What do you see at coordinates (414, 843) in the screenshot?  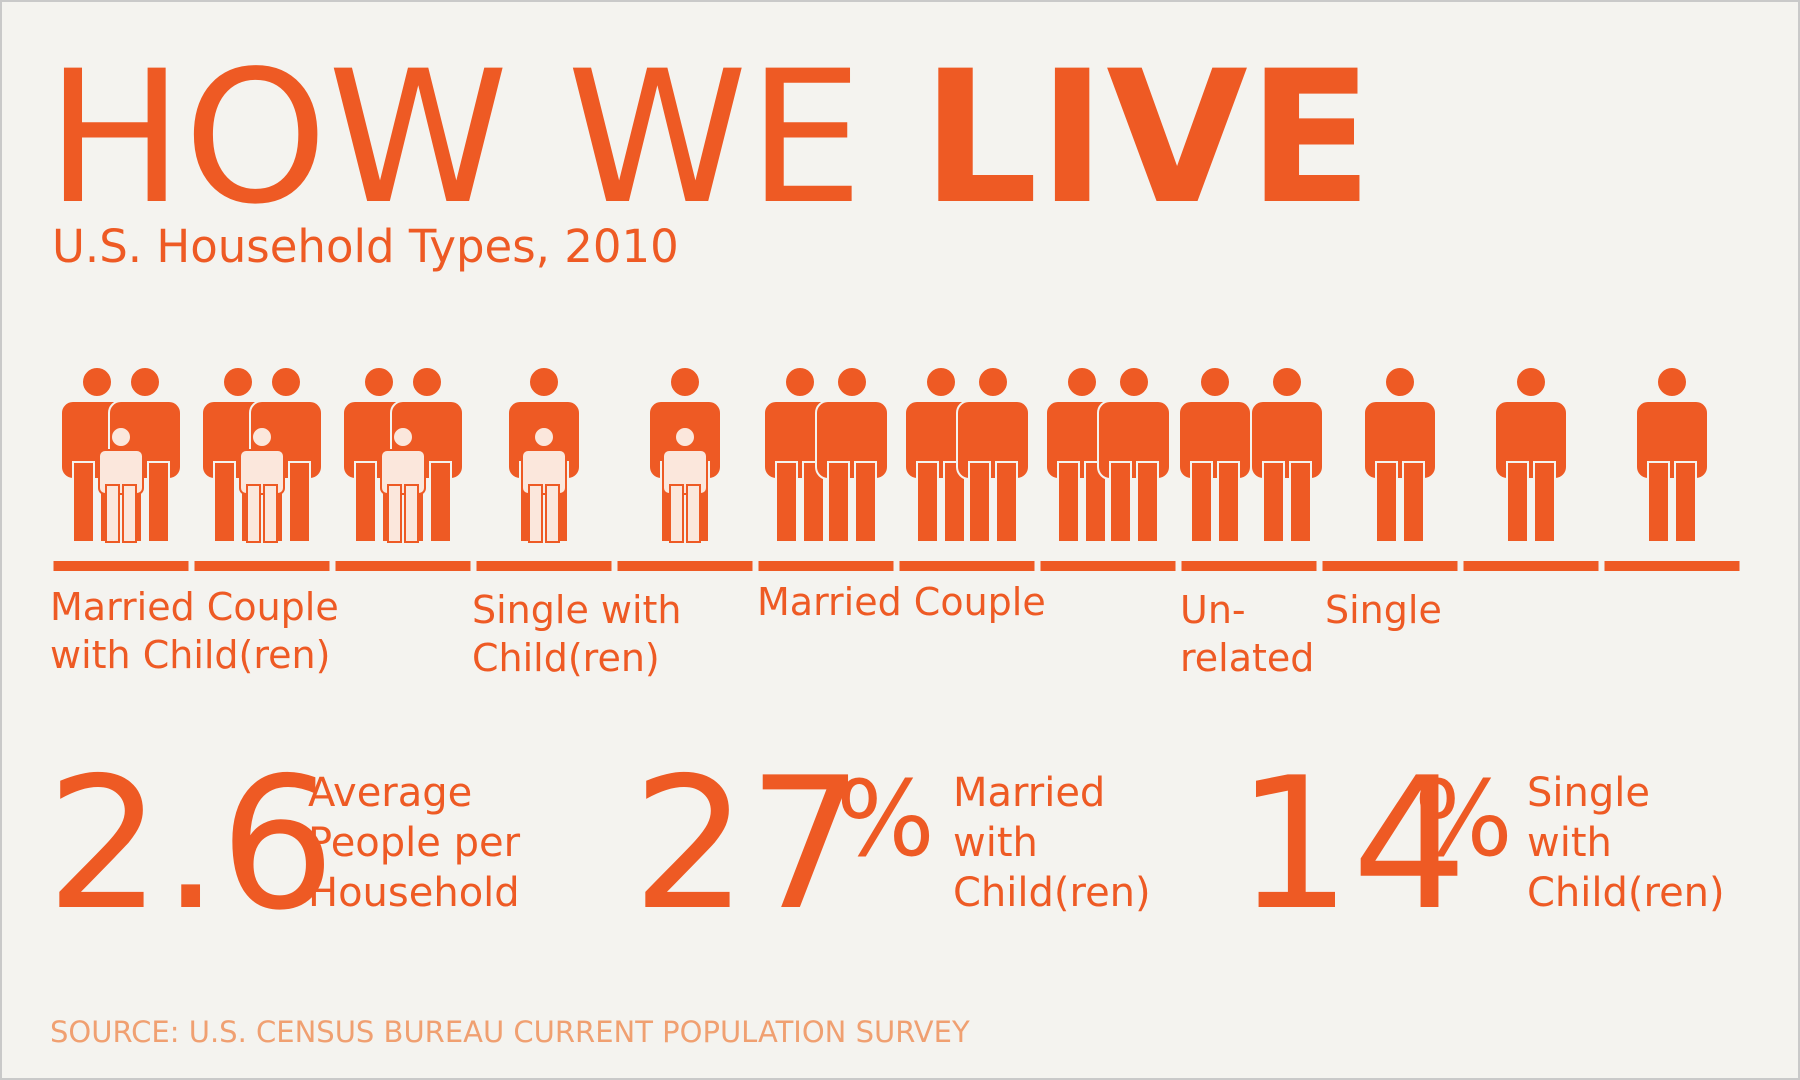 I see `stat-line: People per` at bounding box center [414, 843].